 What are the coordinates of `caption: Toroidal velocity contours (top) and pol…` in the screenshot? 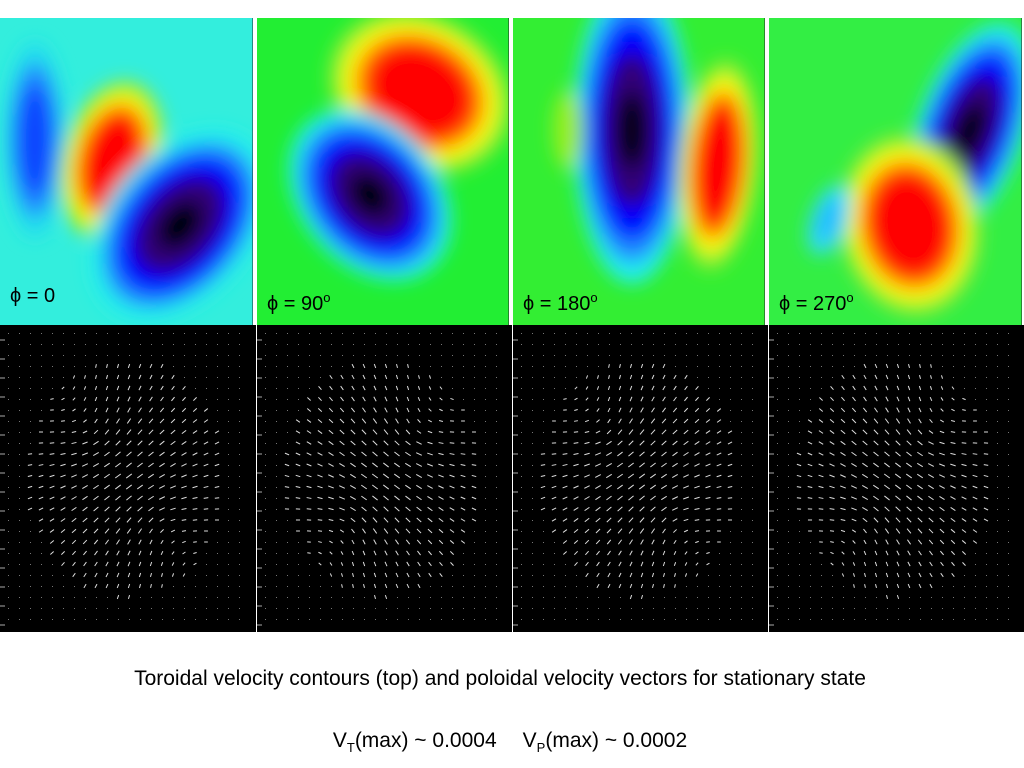 It's located at (500, 678).